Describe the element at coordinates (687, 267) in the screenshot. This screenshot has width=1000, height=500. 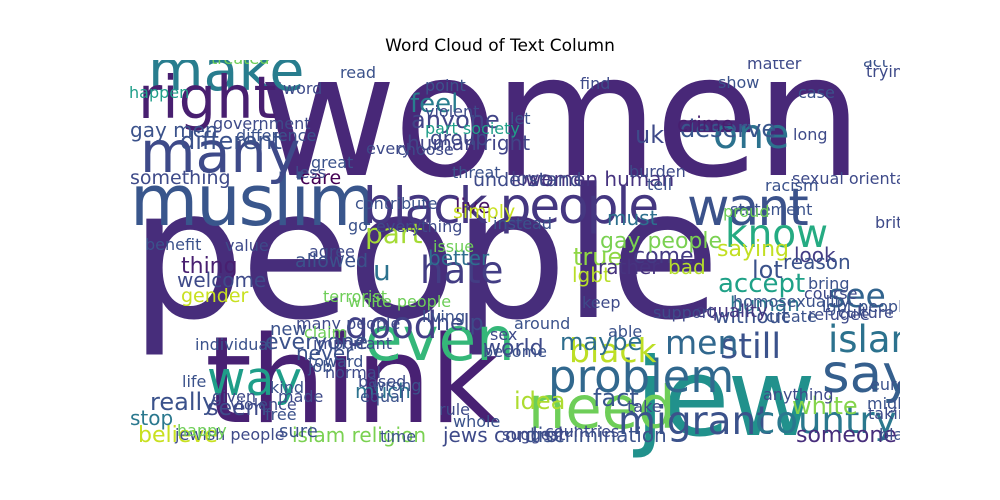
I see `word-bad: bad` at that location.